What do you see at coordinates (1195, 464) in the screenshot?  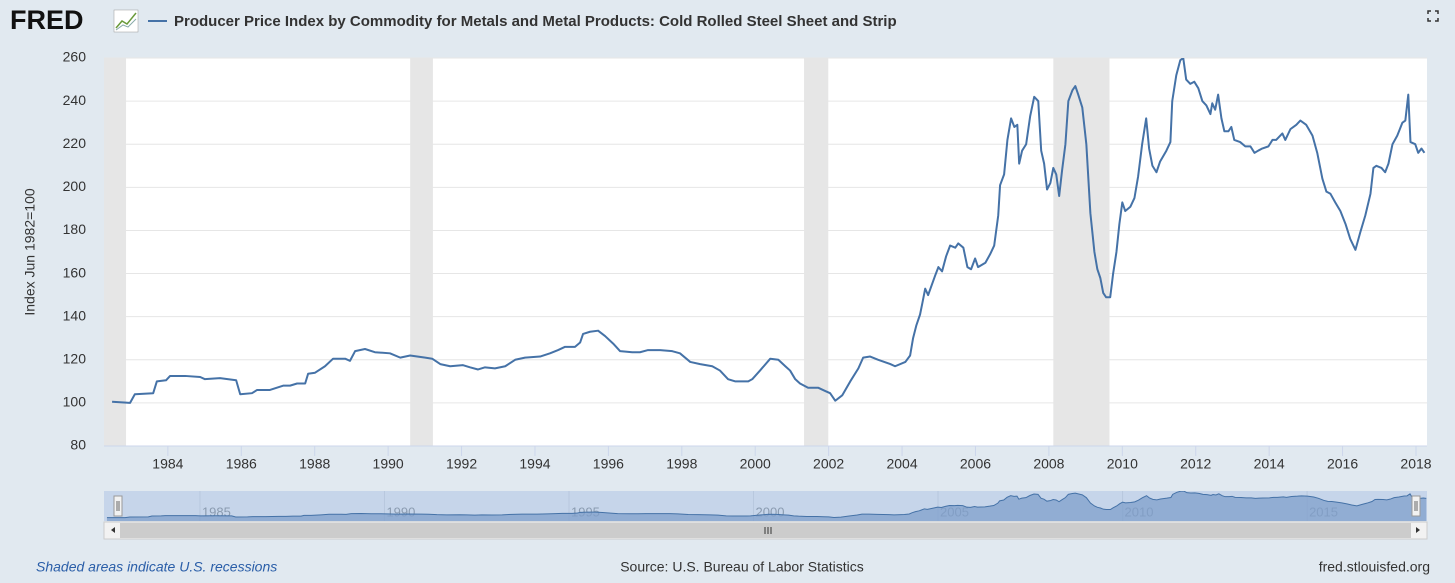 I see `x-tick-label: 2012` at bounding box center [1195, 464].